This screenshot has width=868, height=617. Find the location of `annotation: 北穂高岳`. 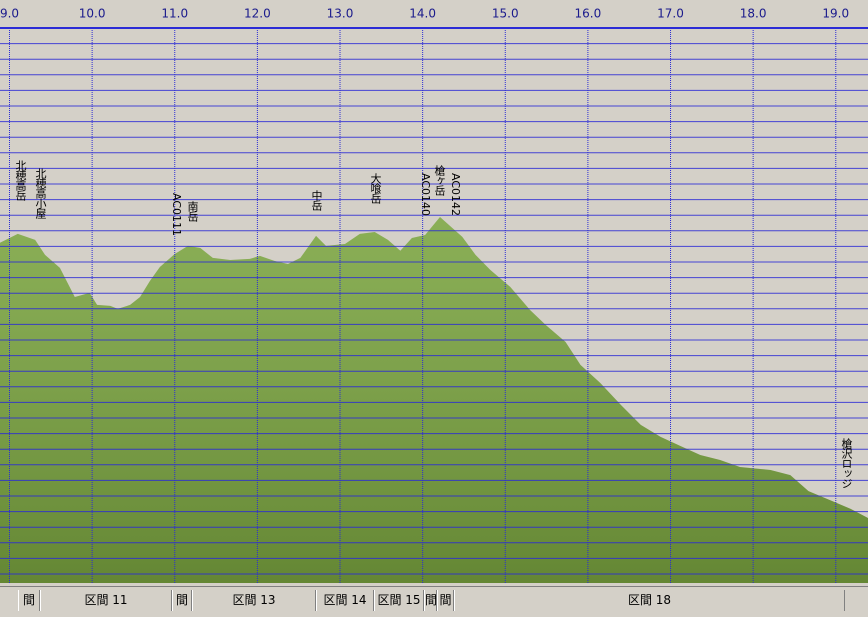

annotation: 北穂高岳 is located at coordinates (20, 180).